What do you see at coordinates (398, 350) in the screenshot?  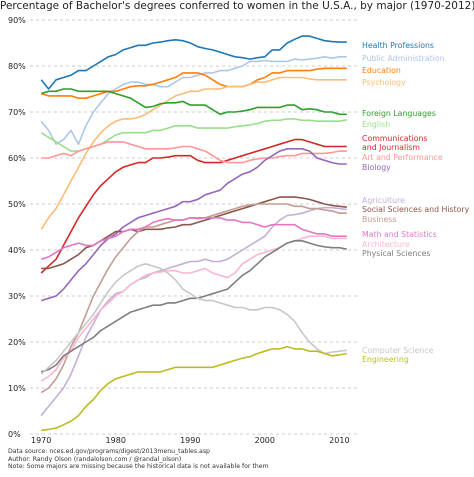 I see `series-label-computer-science: Computer Science` at bounding box center [398, 350].